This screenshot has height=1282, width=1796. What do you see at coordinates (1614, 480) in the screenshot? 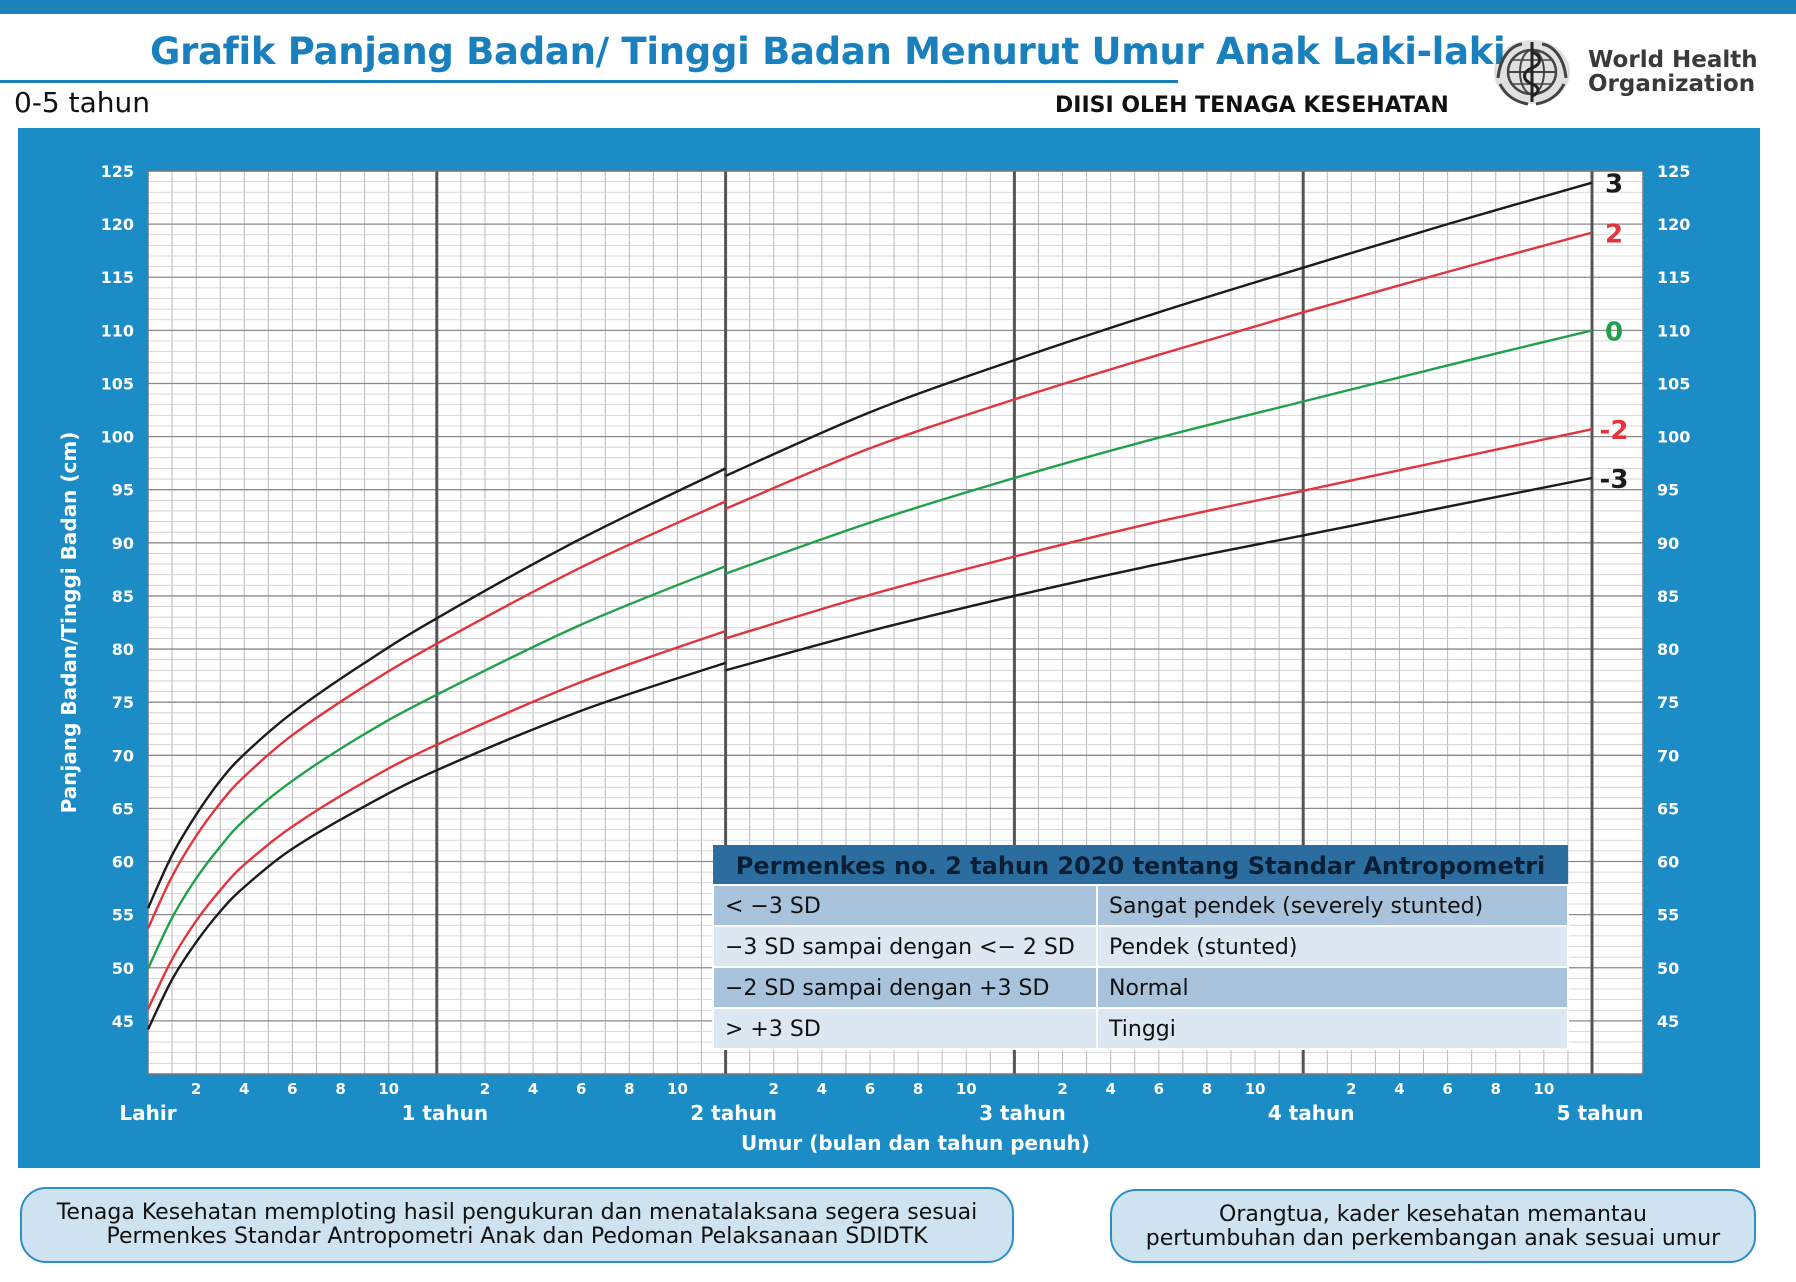
I see `series-label: -3` at bounding box center [1614, 480].